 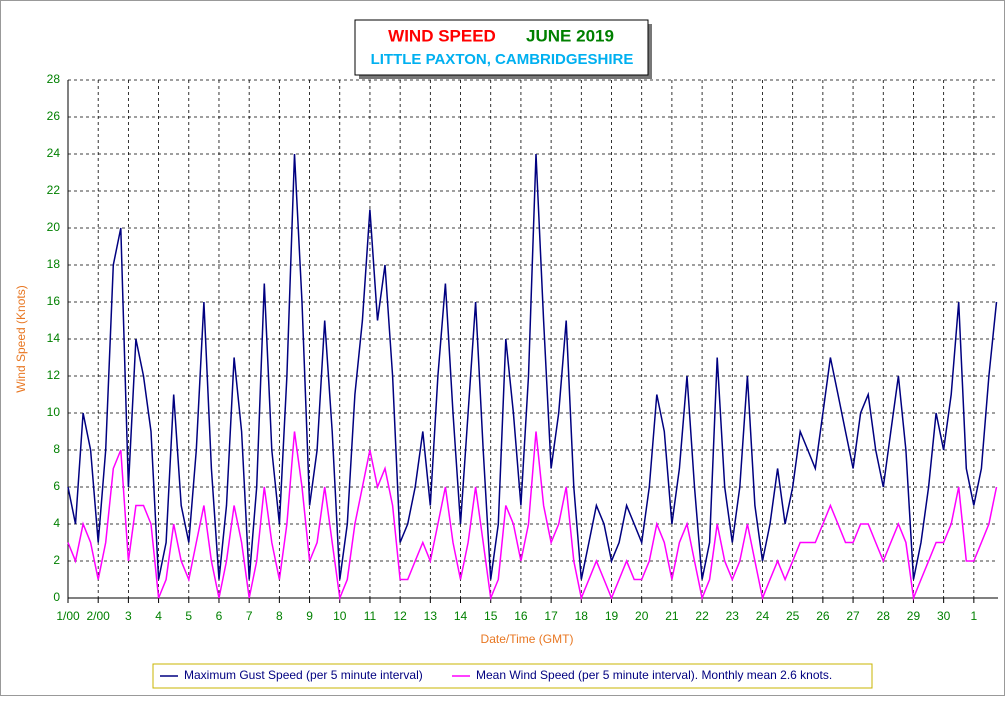 What do you see at coordinates (400, 616) in the screenshot?
I see `x-tick-label: 12` at bounding box center [400, 616].